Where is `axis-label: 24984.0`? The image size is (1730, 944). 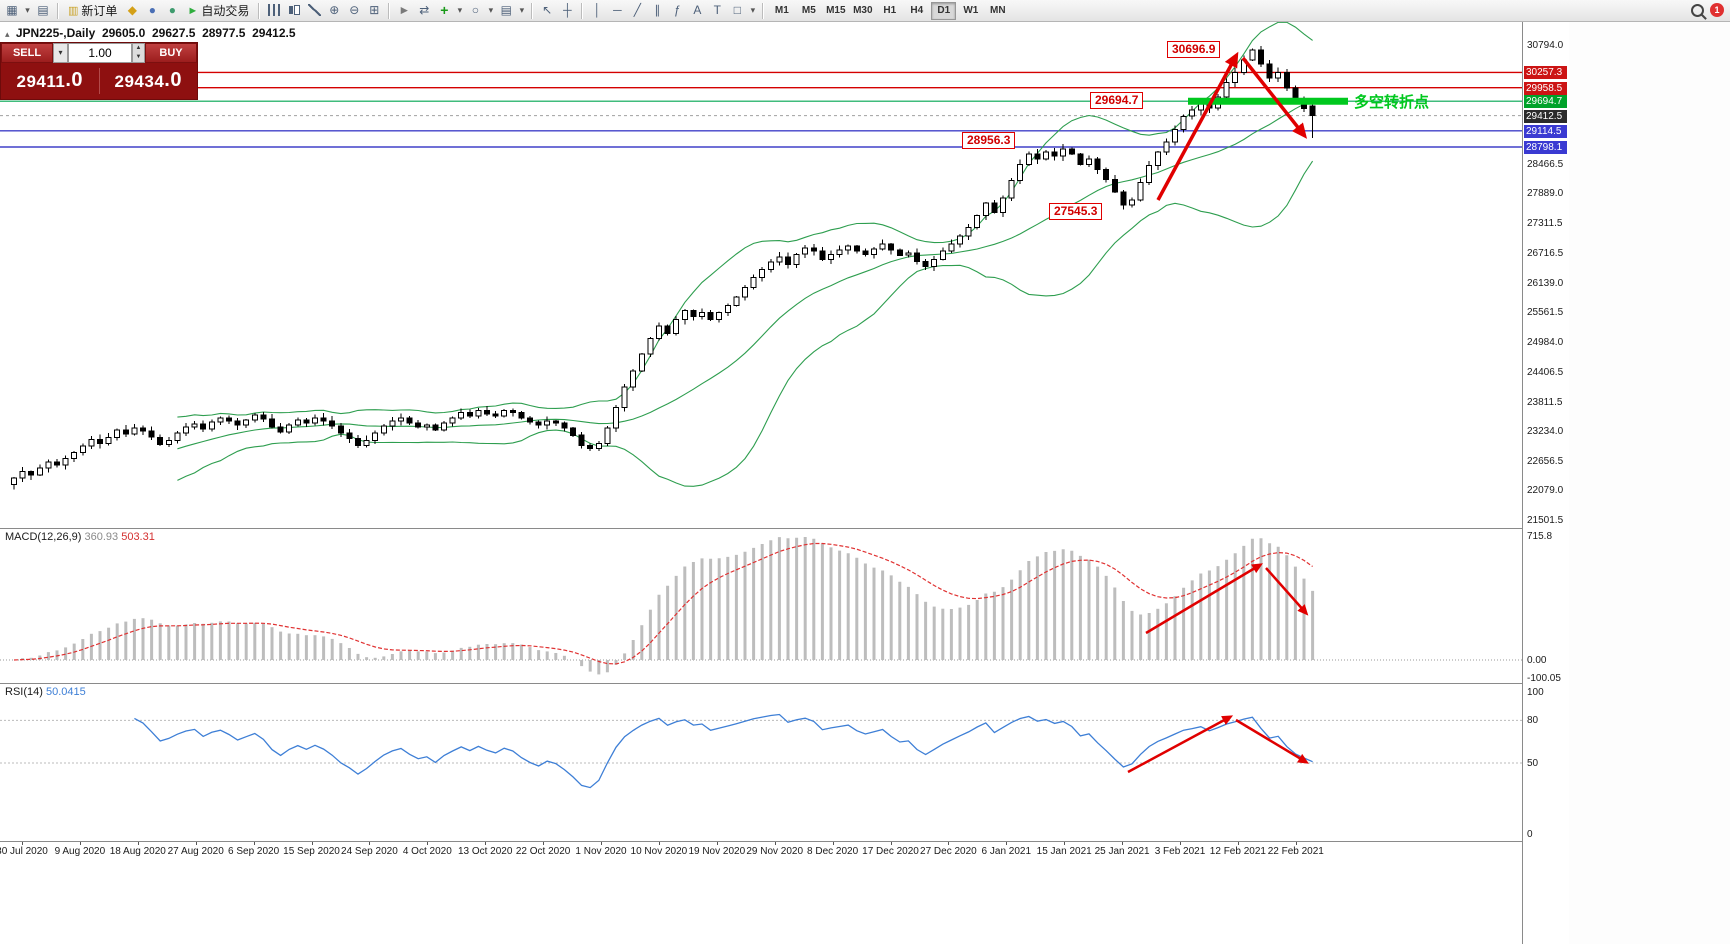 axis-label: 24984.0 is located at coordinates (1545, 342).